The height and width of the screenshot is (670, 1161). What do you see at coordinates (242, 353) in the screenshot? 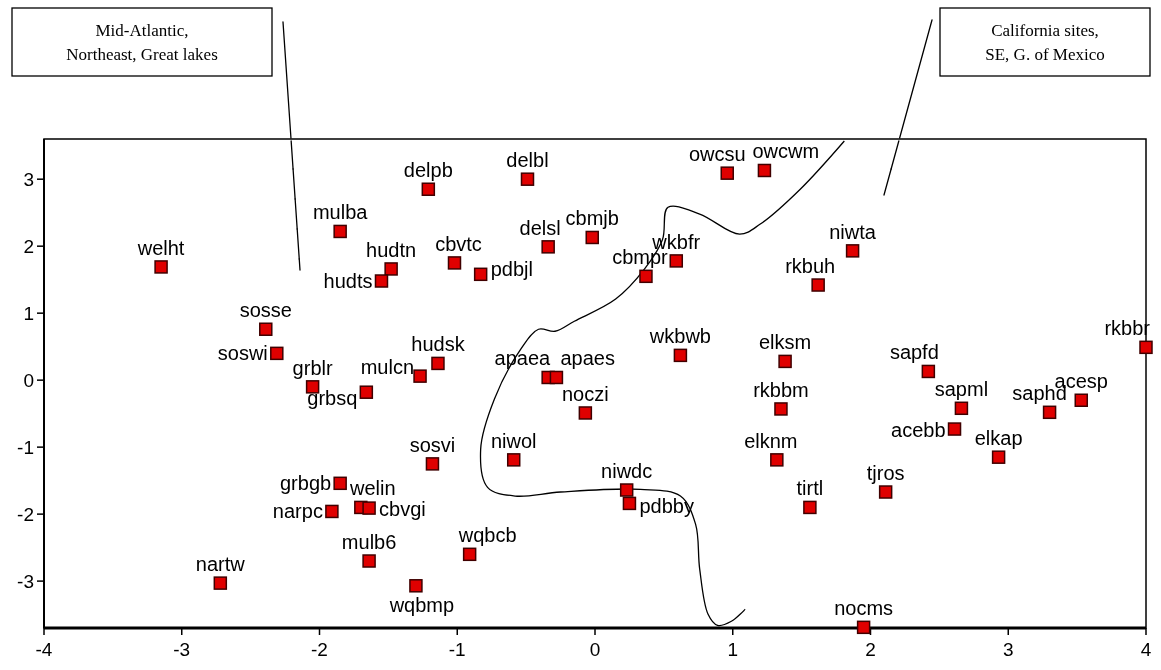
I see `annotation: soswi` at bounding box center [242, 353].